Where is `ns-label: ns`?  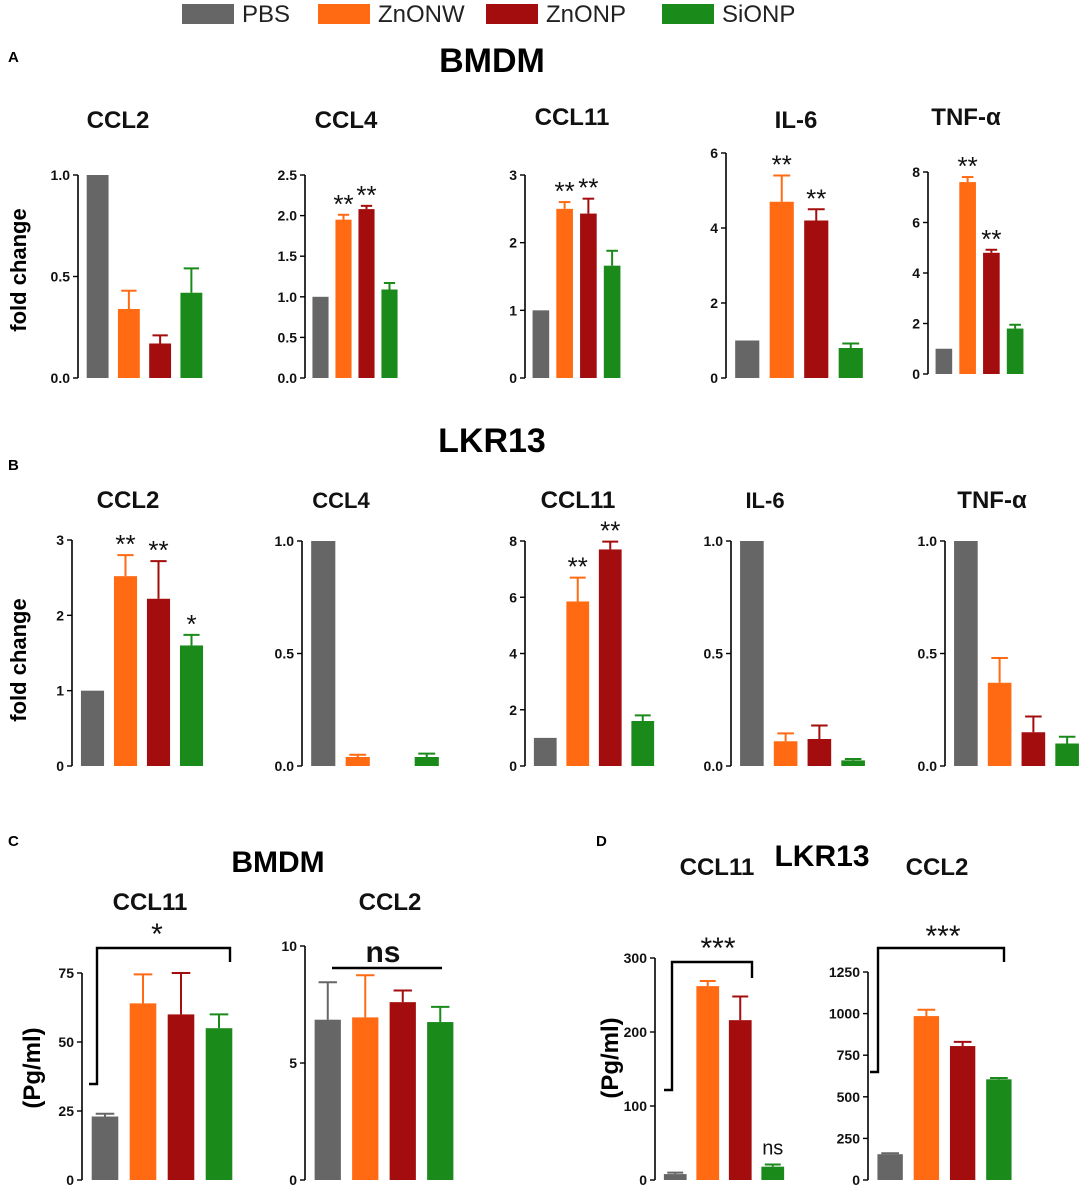
ns-label: ns is located at coordinates (772, 1148).